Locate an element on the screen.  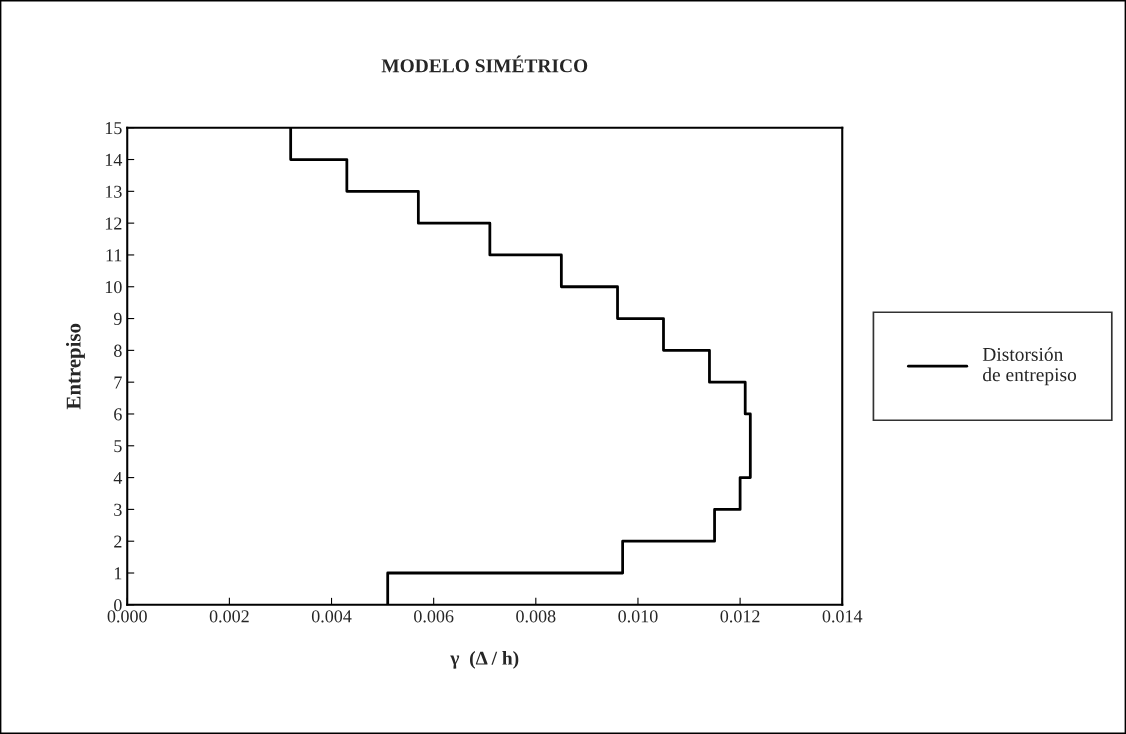
y-tick-label: 6 is located at coordinates (118, 414).